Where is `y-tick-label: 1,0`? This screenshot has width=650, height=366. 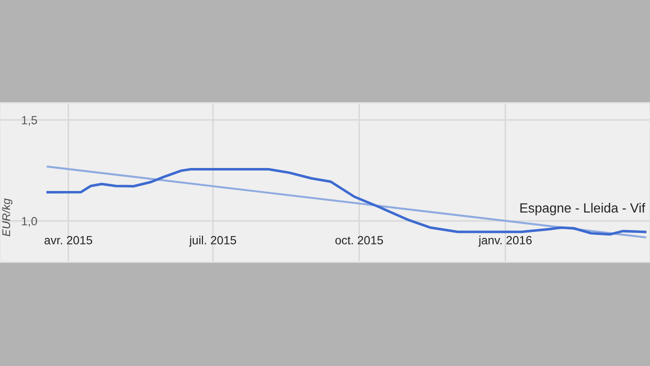 y-tick-label: 1,0 is located at coordinates (30, 222).